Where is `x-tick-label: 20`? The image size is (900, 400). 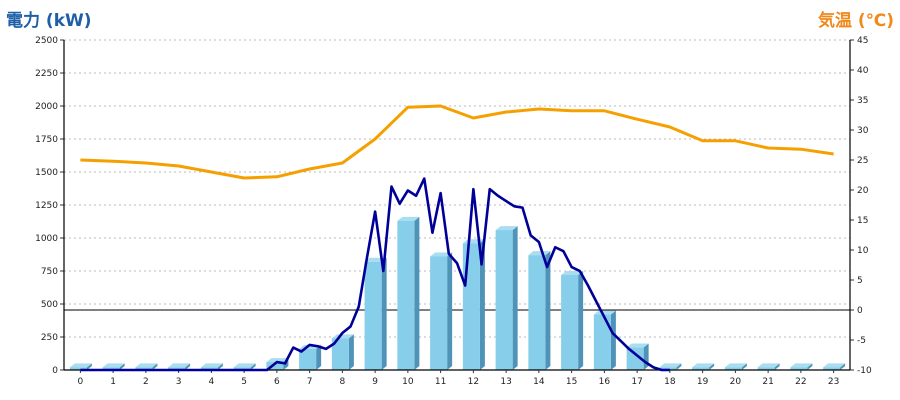
x-tick-label: 20 is located at coordinates (736, 382).